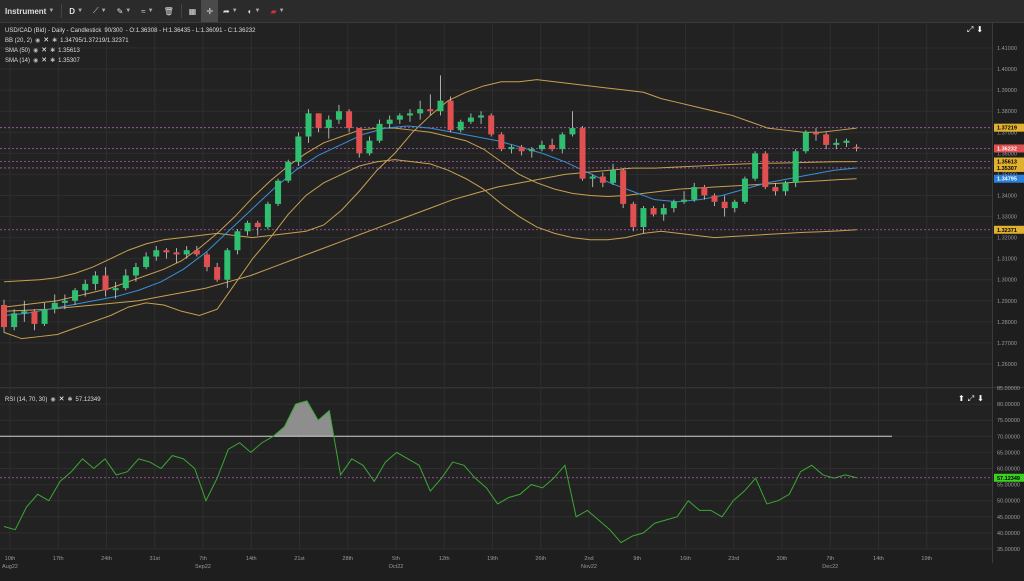 The width and height of the screenshot is (1024, 581). I want to click on x-tick-label: 12th, so click(444, 559).